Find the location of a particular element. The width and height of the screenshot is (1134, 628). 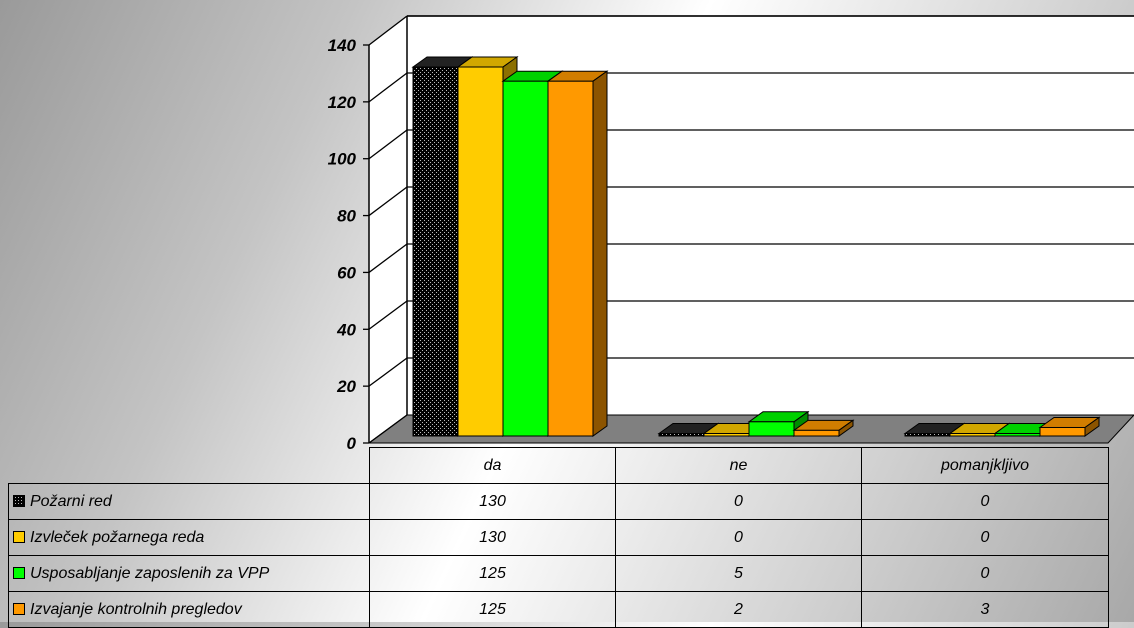

table-row: Požarni red 130 0 0 is located at coordinates (558, 501).